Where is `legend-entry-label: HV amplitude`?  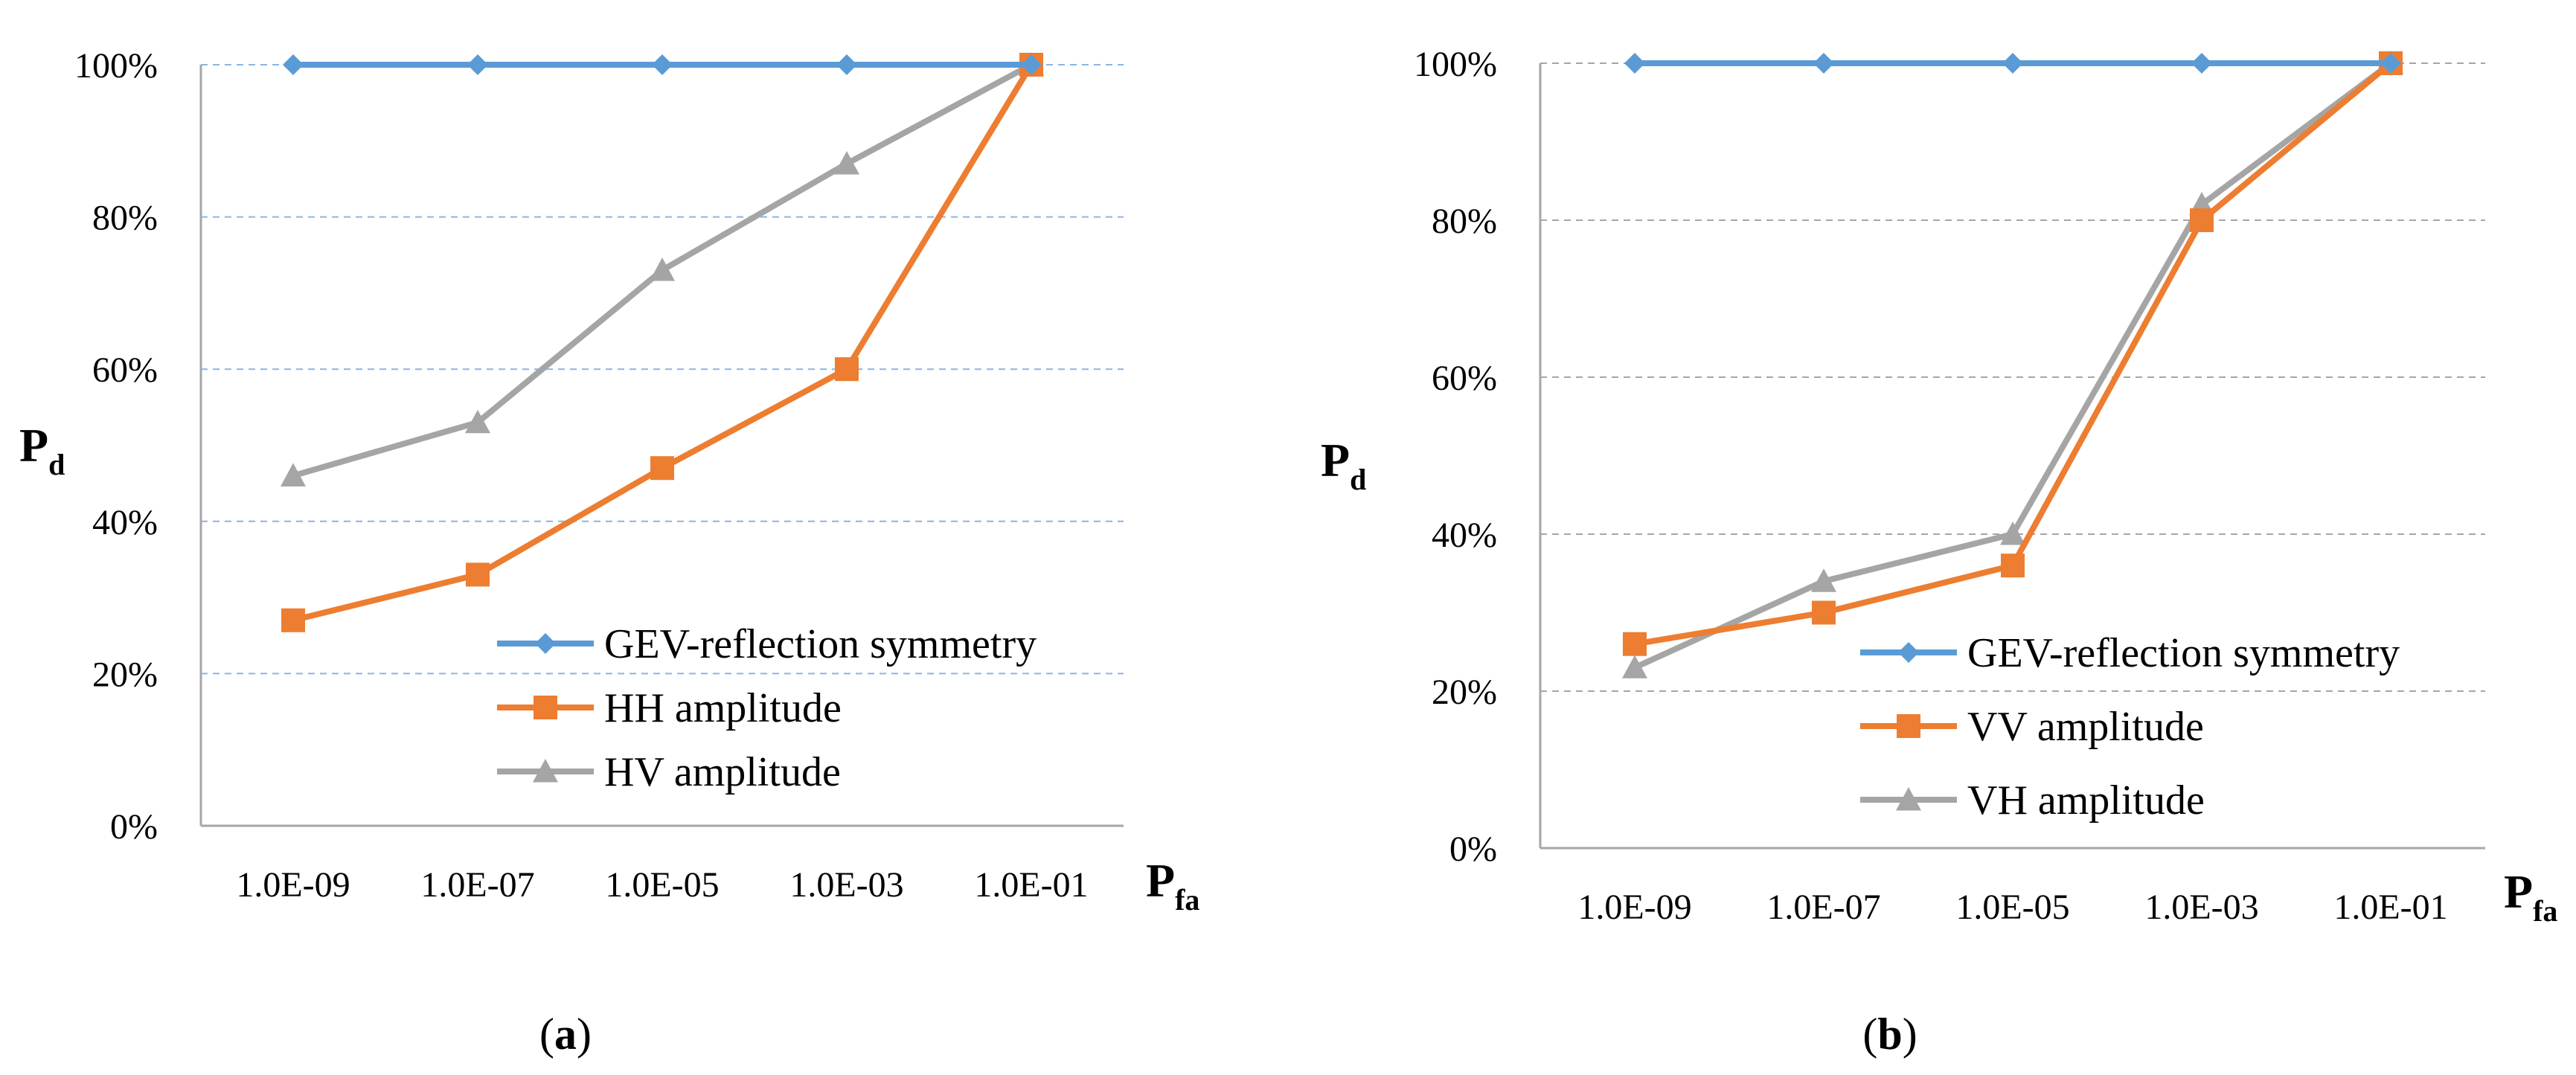
legend-entry-label: HV amplitude is located at coordinates (722, 772).